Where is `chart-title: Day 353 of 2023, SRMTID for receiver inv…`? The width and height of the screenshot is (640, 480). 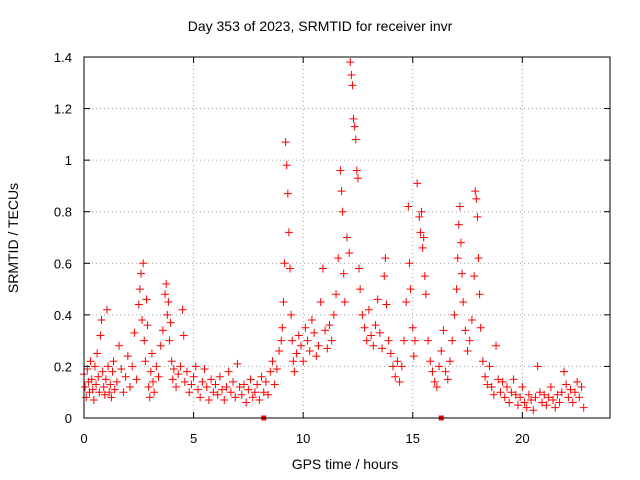
chart-title: Day 353 of 2023, SRMTID for receiver inv… is located at coordinates (320, 26).